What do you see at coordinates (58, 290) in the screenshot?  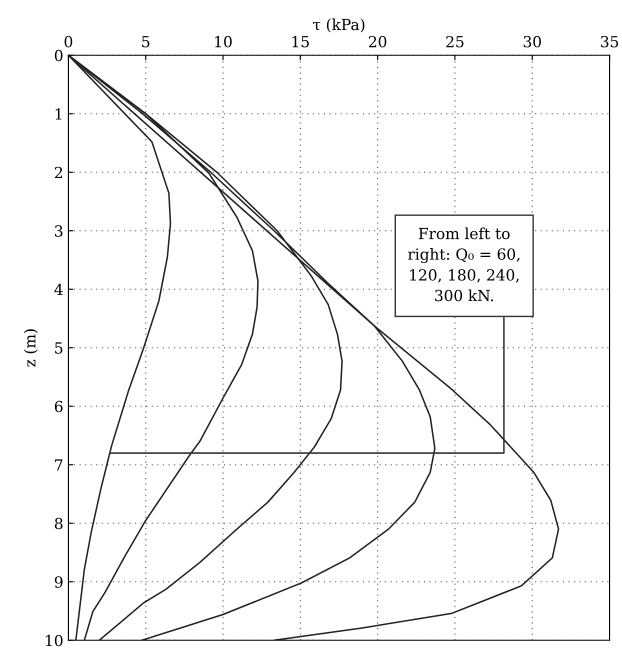 I see `y-tick-label: 4` at bounding box center [58, 290].